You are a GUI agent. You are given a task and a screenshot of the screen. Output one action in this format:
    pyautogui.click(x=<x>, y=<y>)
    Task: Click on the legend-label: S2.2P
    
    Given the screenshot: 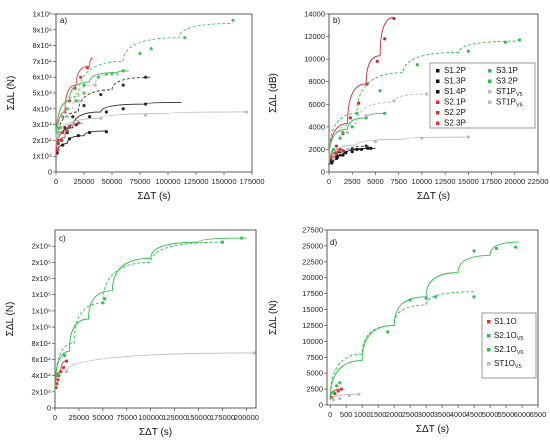 What is the action you would take?
    pyautogui.click(x=455, y=112)
    